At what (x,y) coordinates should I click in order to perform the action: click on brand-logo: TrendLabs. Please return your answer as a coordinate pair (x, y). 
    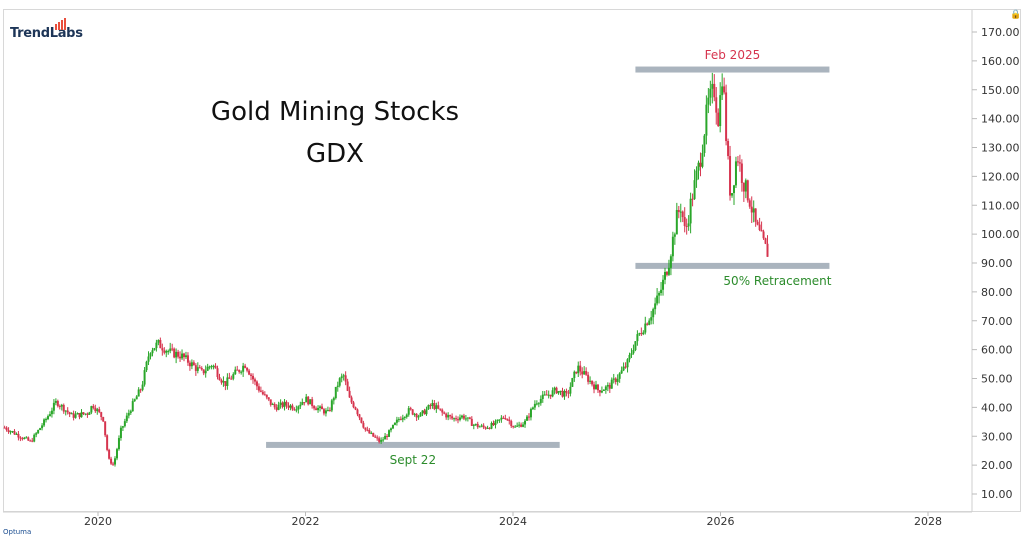
    Looking at the image, I should click on (46, 29).